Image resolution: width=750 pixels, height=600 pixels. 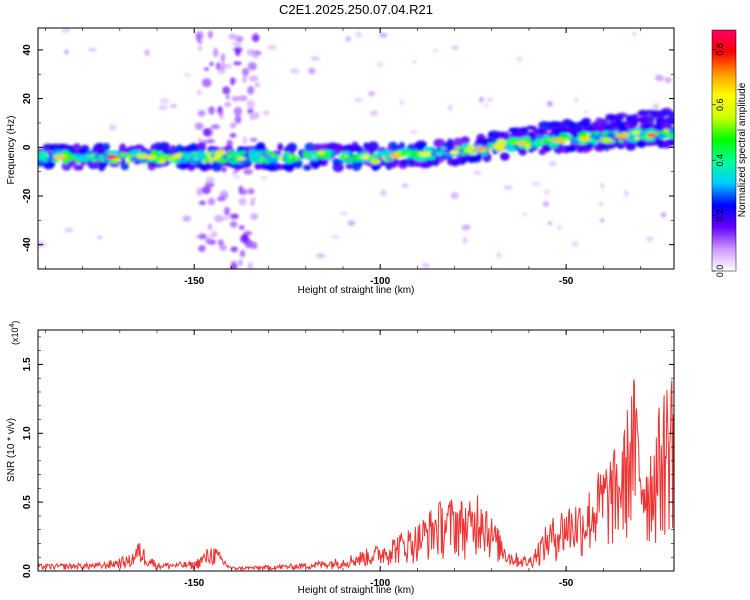 What do you see at coordinates (27, 147) in the screenshot?
I see `y-tick-label: 0` at bounding box center [27, 147].